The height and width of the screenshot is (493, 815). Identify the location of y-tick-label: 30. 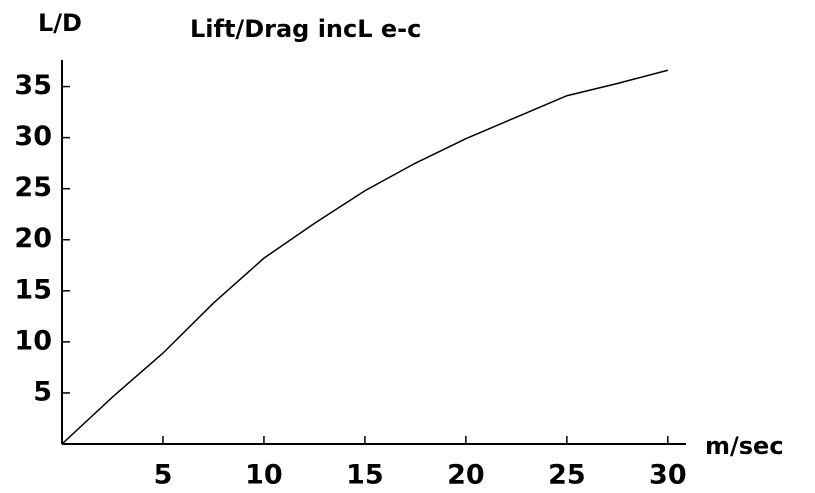
(33, 136).